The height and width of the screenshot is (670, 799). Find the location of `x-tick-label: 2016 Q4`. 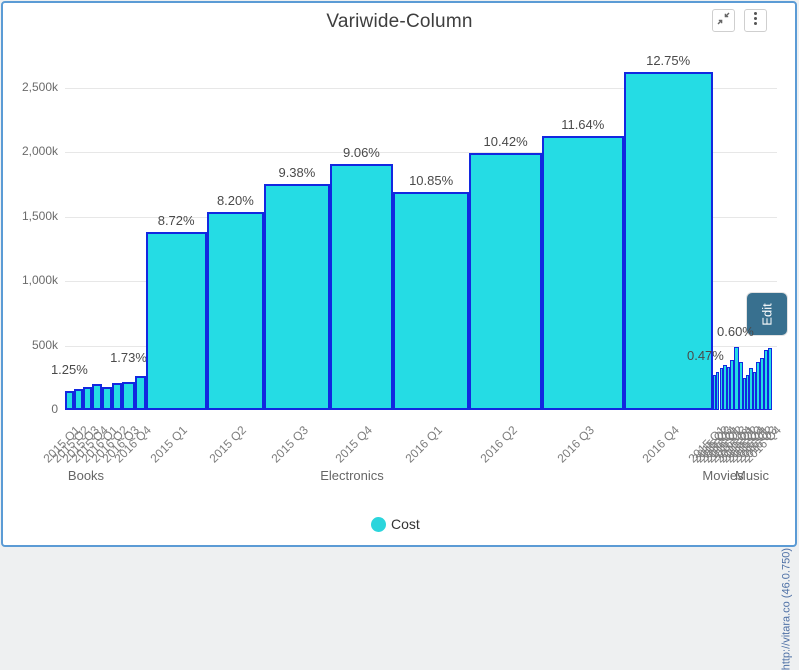

x-tick-label: 2016 Q4 is located at coordinates (661, 444).